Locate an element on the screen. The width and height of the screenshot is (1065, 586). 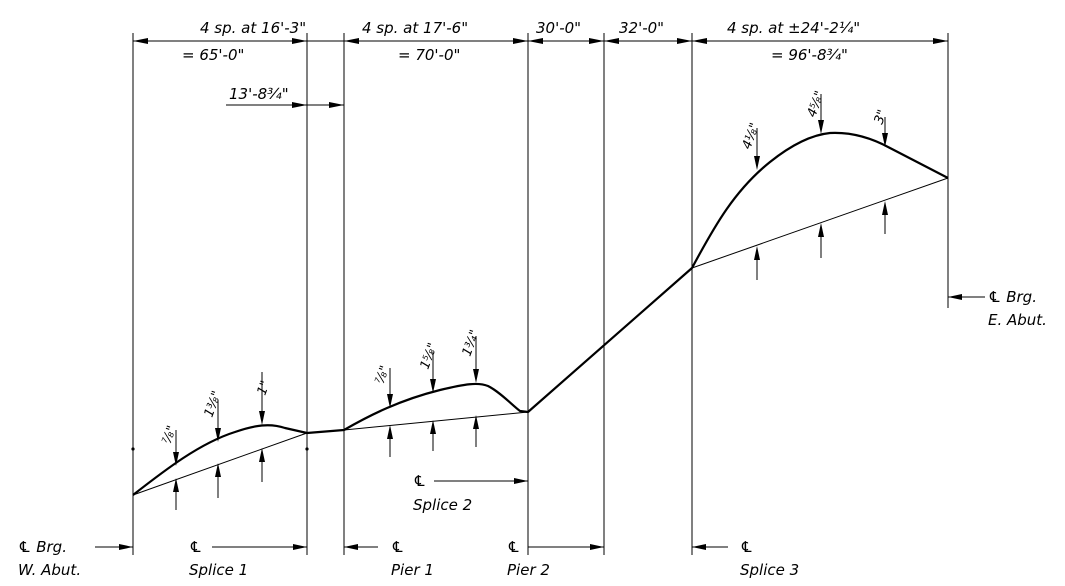
offset-dim-text: 13'-8¾" is located at coordinates (259, 94).